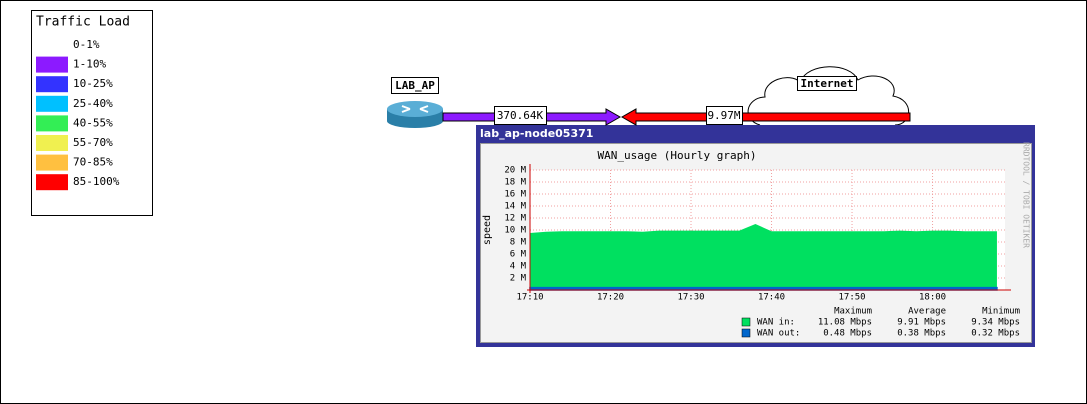 This screenshot has width=1087, height=404. Describe the element at coordinates (847, 334) in the screenshot. I see `stat-value: 0.48 Mbps` at that location.